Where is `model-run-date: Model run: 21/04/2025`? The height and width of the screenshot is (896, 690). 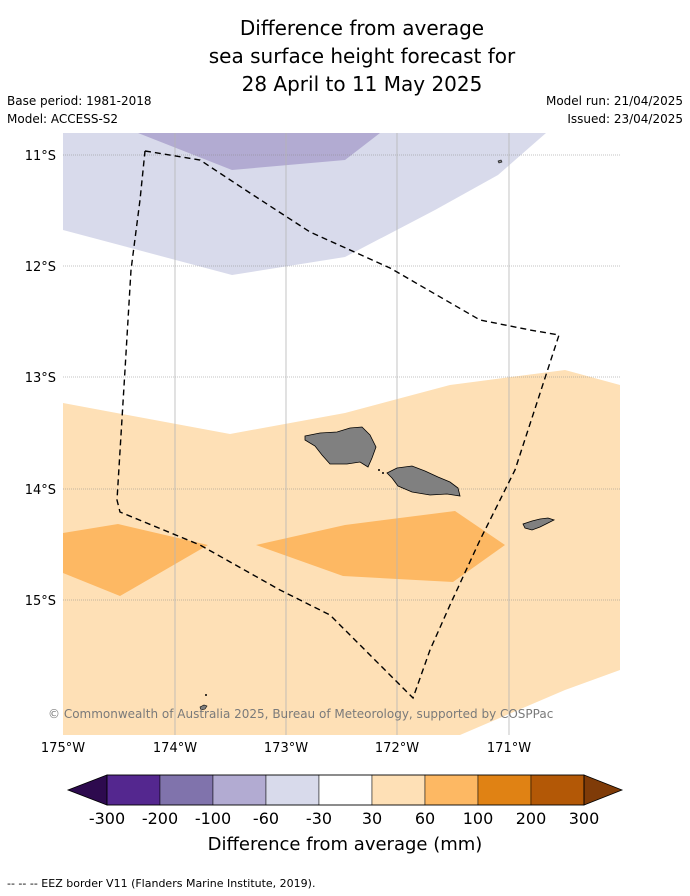 model-run-date: Model run: 21/04/2025 is located at coordinates (614, 101).